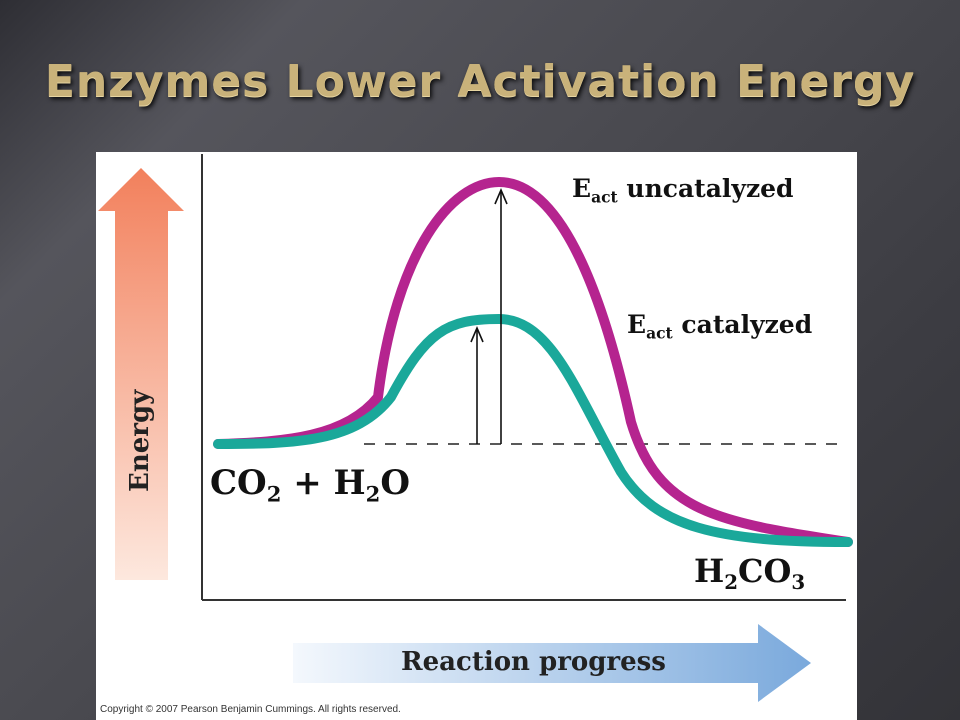 This screenshot has height=720, width=960. I want to click on product-h-sub: 2, so click(731, 581).